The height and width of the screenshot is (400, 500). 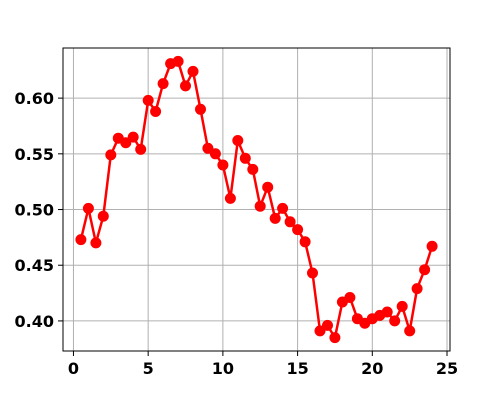 I want to click on y-axis: 0.40 0.45 0.50 0.55 0.60, so click(x=39, y=210).